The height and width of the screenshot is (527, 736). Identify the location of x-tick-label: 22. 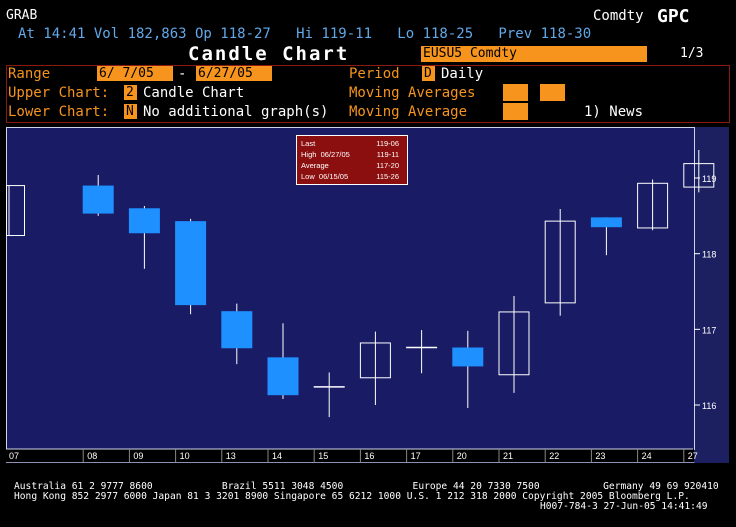
(554, 456).